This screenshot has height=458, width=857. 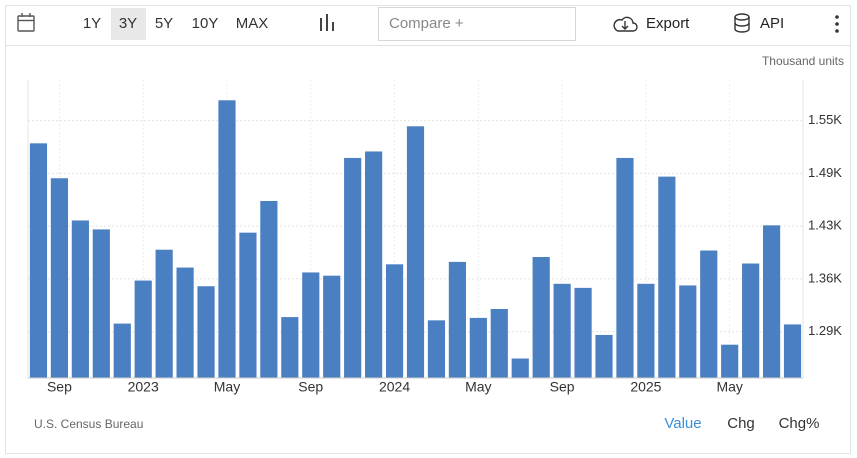 I want to click on api-icon, so click(x=742, y=23).